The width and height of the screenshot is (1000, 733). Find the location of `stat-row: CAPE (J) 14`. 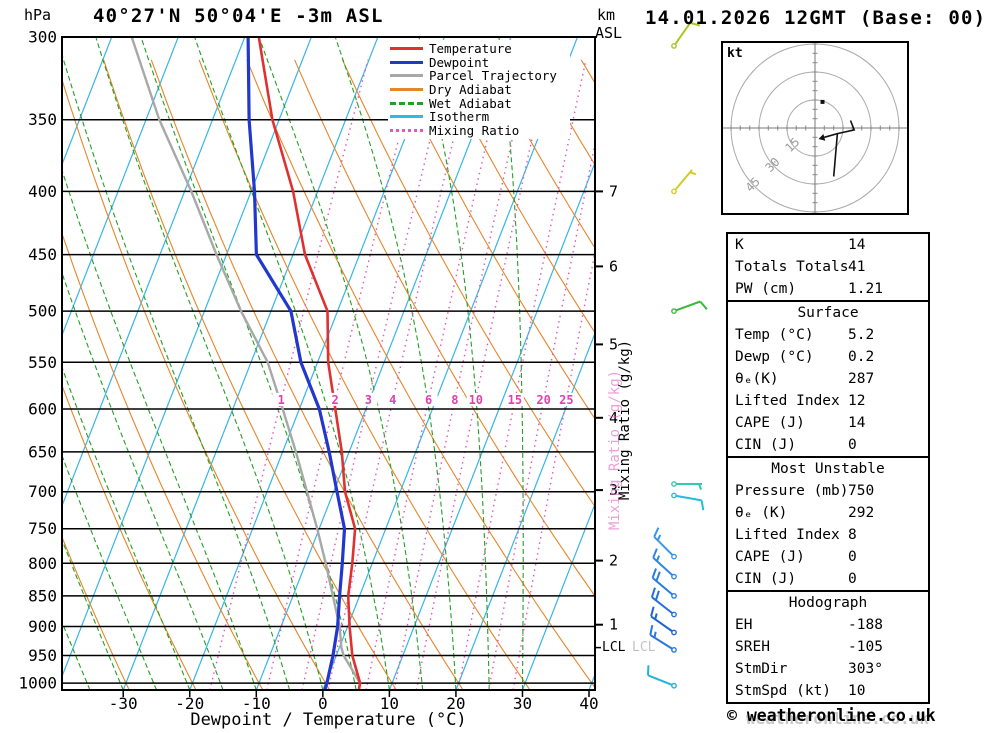

stat-row: CAPE (J) 14 is located at coordinates (828, 423).